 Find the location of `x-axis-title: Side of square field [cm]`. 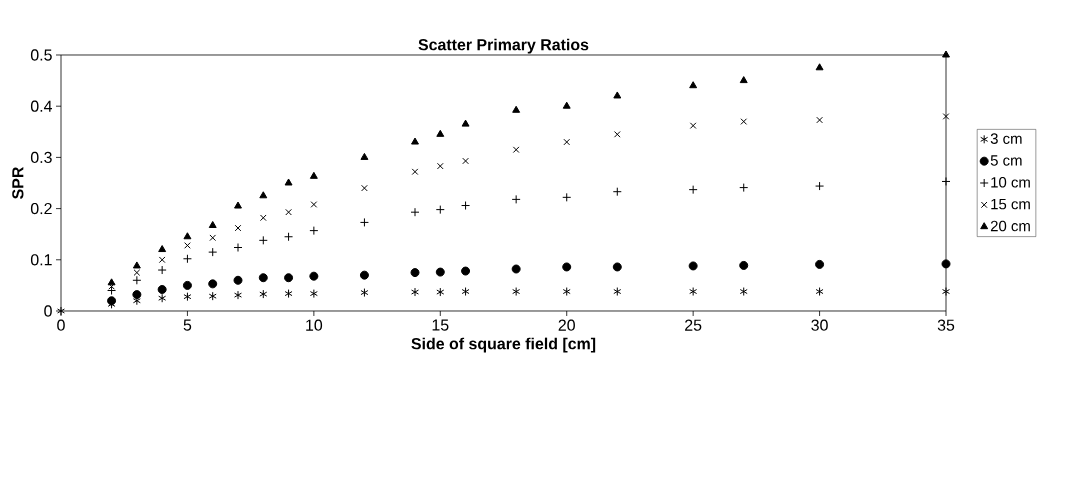

x-axis-title: Side of square field [cm] is located at coordinates (503, 345).